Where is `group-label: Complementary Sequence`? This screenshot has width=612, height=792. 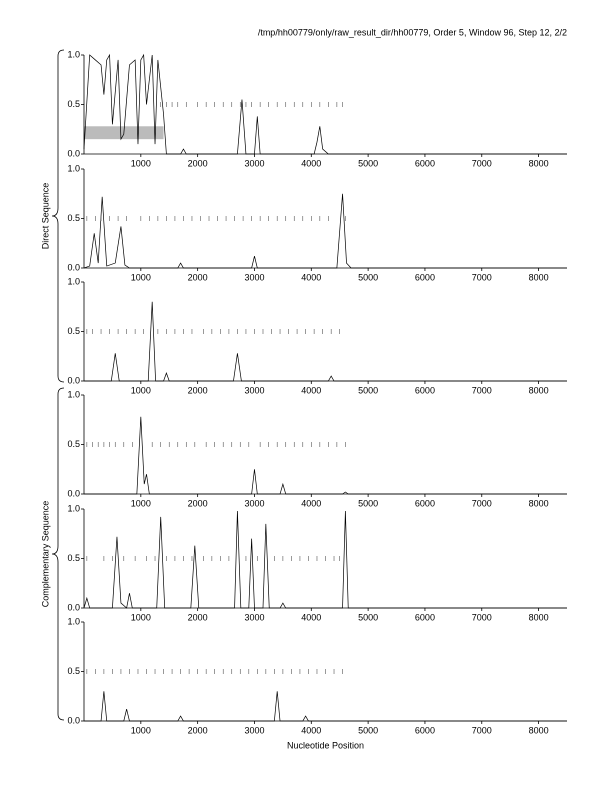 group-label: Complementary Sequence is located at coordinates (45, 554).